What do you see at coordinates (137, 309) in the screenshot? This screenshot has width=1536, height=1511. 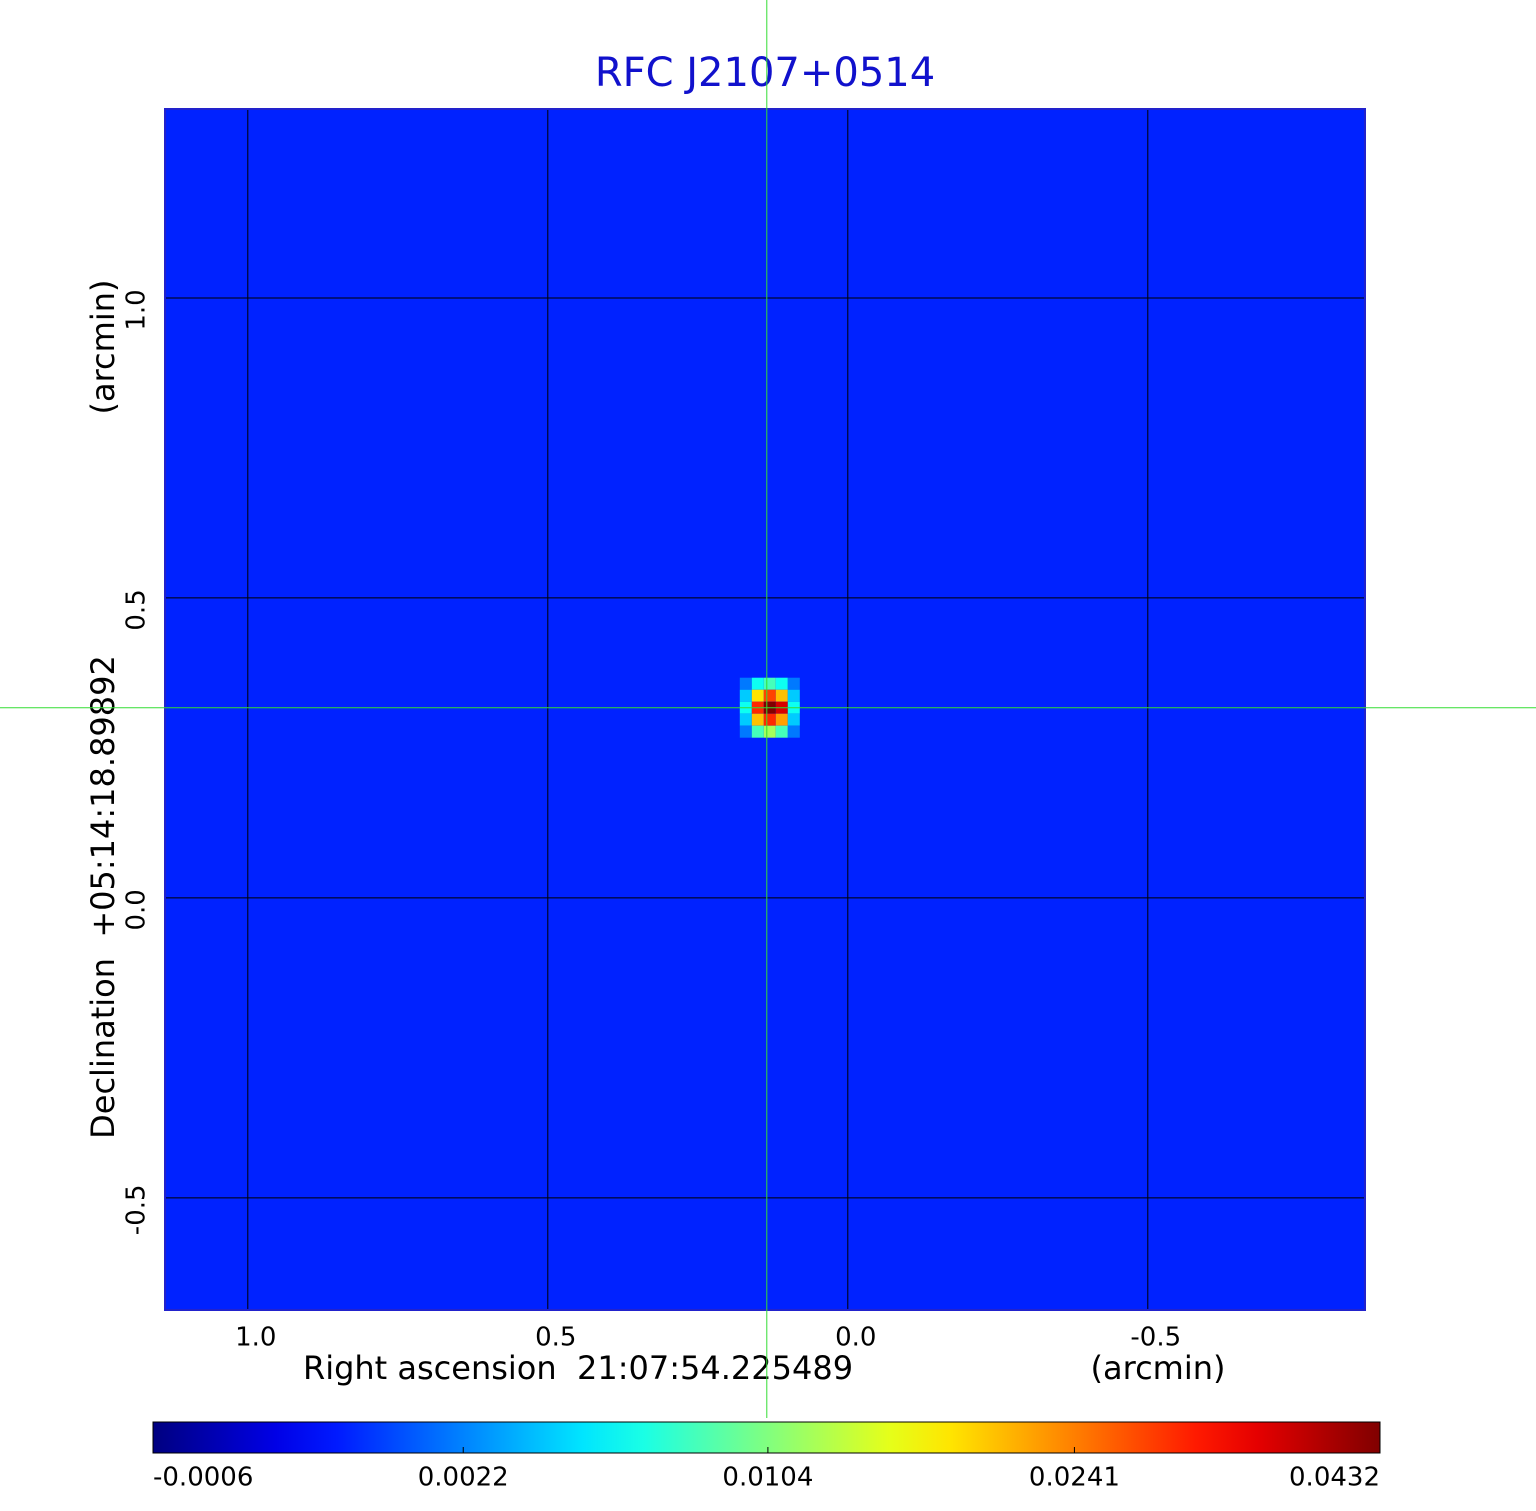 I see `y-tick-label: 1.0` at bounding box center [137, 309].